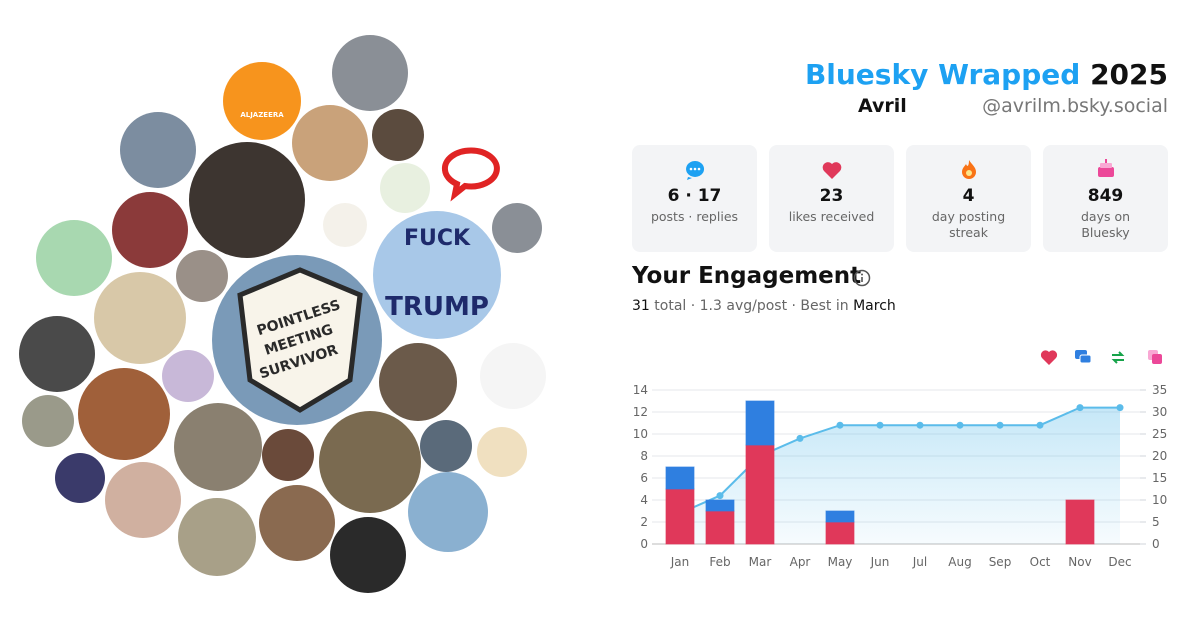  I want to click on x-tick-label: Sep, so click(1000, 562).